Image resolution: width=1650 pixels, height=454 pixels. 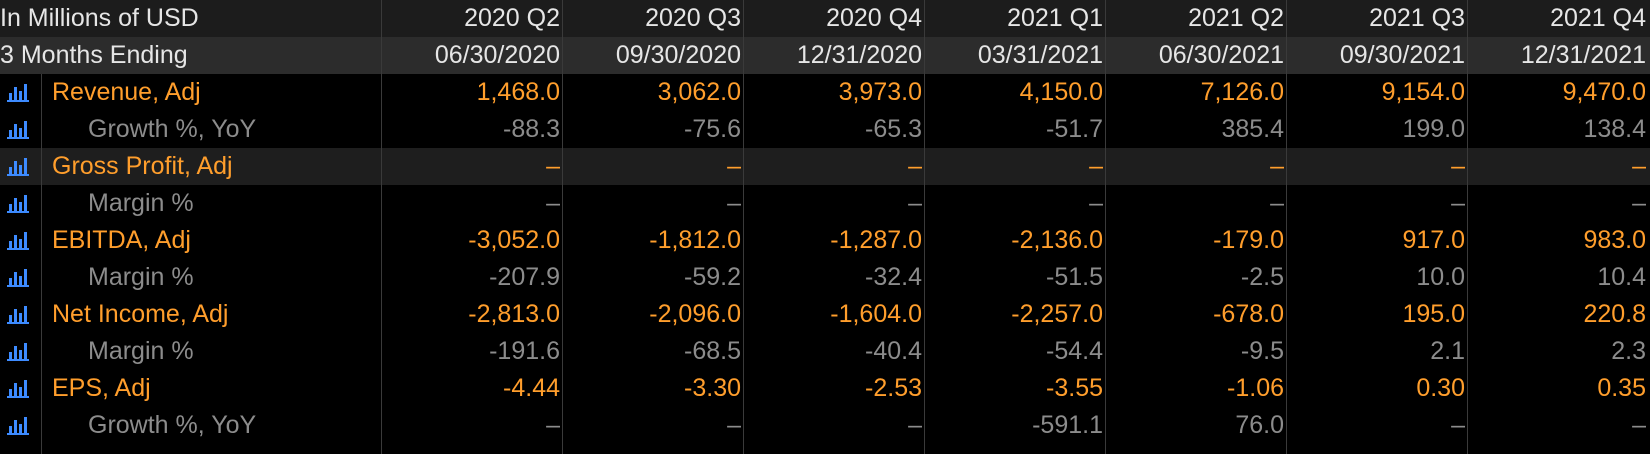 I want to click on value-cell: -1,812.0, so click(x=652, y=240).